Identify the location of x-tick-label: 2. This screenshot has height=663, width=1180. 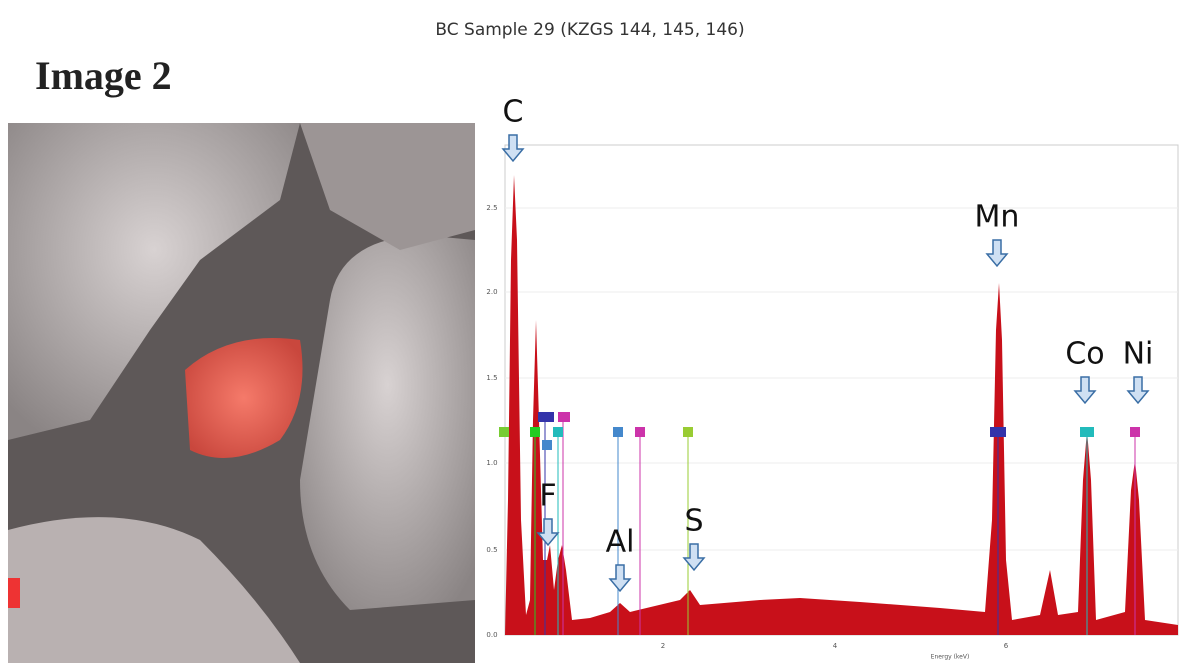
(663, 646).